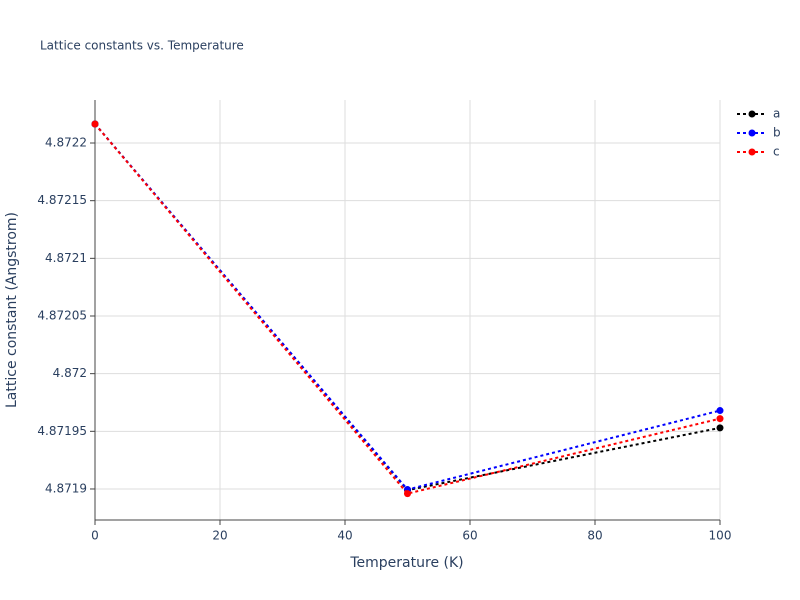 This screenshot has height=600, width=800. What do you see at coordinates (776, 152) in the screenshot?
I see `legend-label: c` at bounding box center [776, 152].